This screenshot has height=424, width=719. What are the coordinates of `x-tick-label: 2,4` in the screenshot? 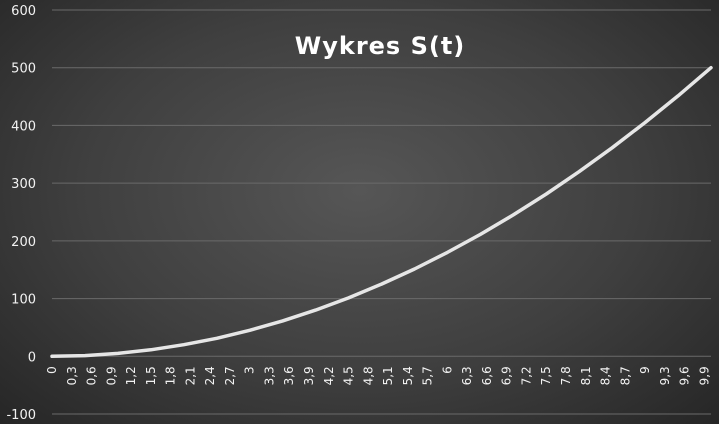 It's located at (210, 375).